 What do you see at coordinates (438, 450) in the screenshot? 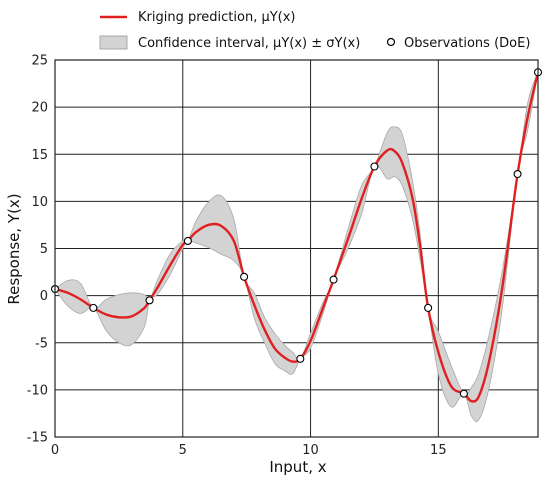
I see `x-tick-label: 15` at bounding box center [438, 450].